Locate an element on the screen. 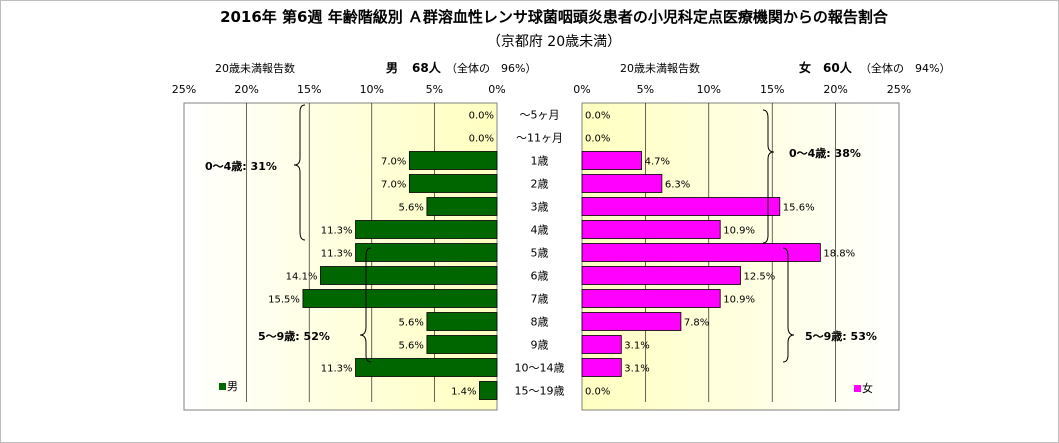  right-share-label: （全体の 94%） is located at coordinates (905, 68).